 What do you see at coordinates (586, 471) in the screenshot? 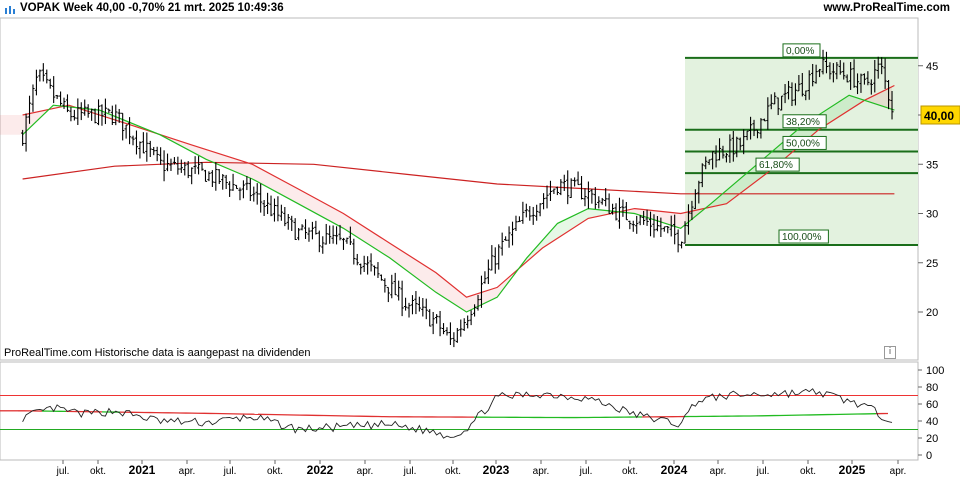
I see `x-tick-label: jul.` at bounding box center [586, 471].